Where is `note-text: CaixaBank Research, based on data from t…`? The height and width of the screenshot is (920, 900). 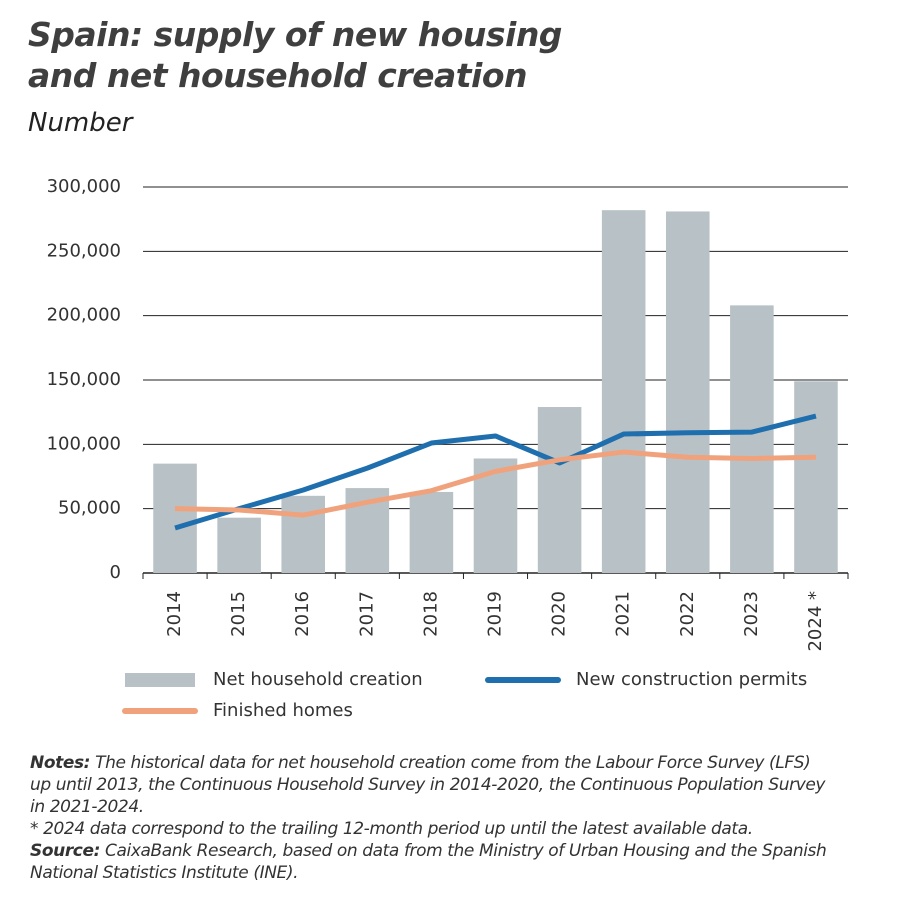
note-text: CaixaBank Research, based on data from t… is located at coordinates (428, 862).